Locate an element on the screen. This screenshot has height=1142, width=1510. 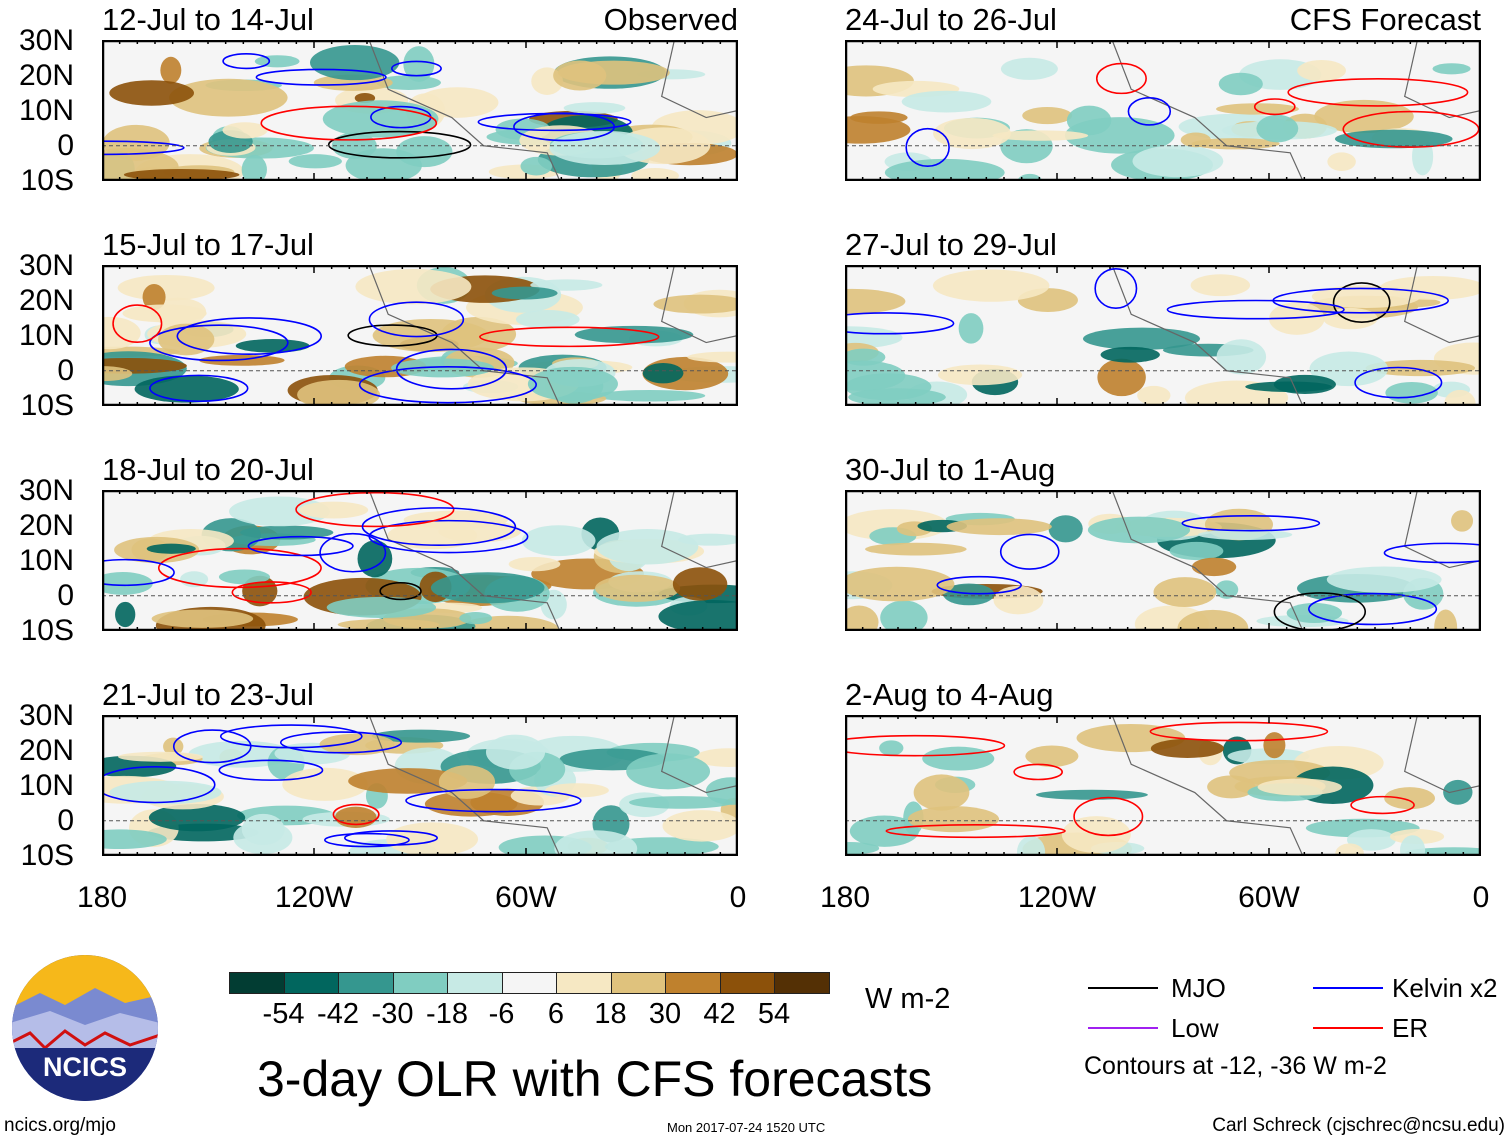
coastline is located at coordinates (1296, 335).